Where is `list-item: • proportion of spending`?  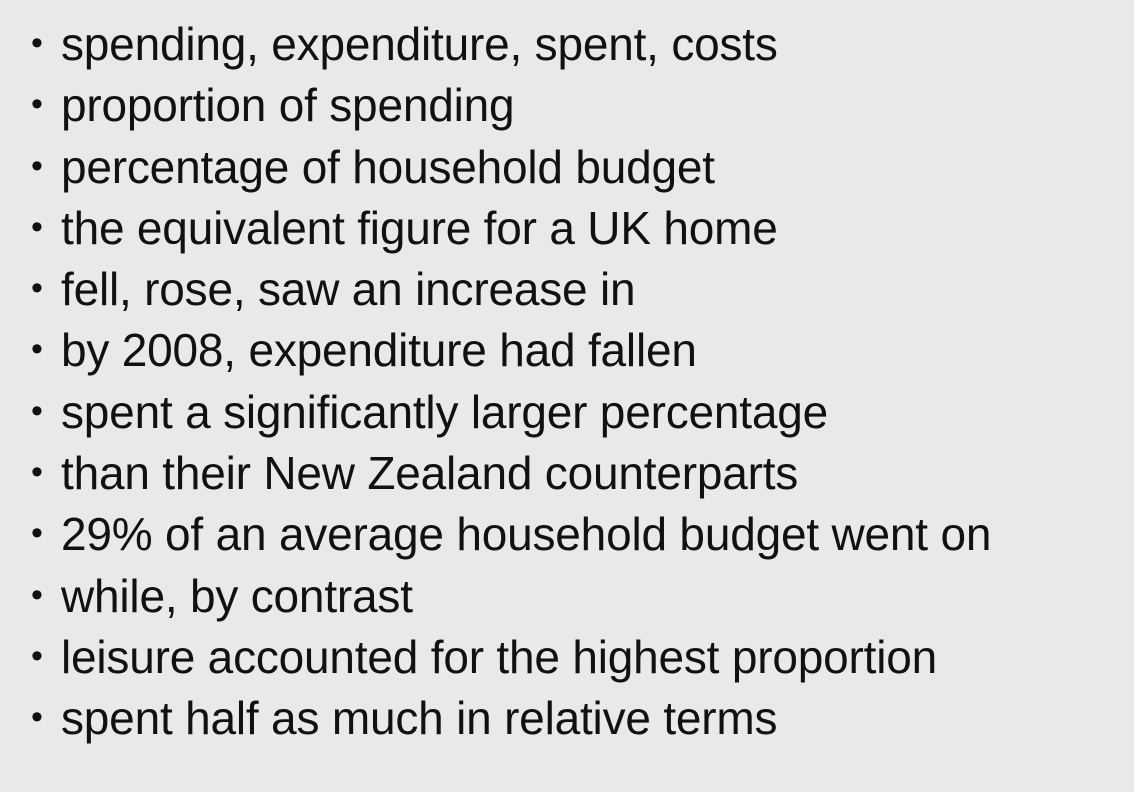
list-item: • proportion of spending is located at coordinates (582, 105).